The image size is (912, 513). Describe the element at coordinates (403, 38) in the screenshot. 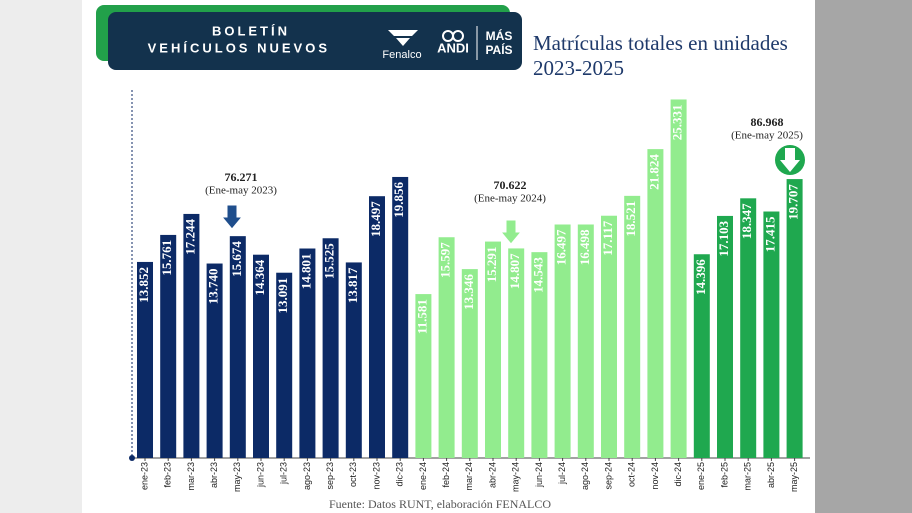

I see `fenalco-icon` at that location.